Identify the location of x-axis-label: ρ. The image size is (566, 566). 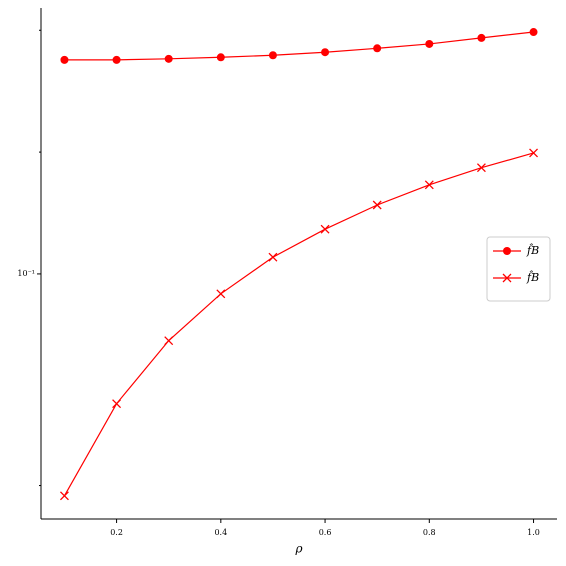
(298, 549).